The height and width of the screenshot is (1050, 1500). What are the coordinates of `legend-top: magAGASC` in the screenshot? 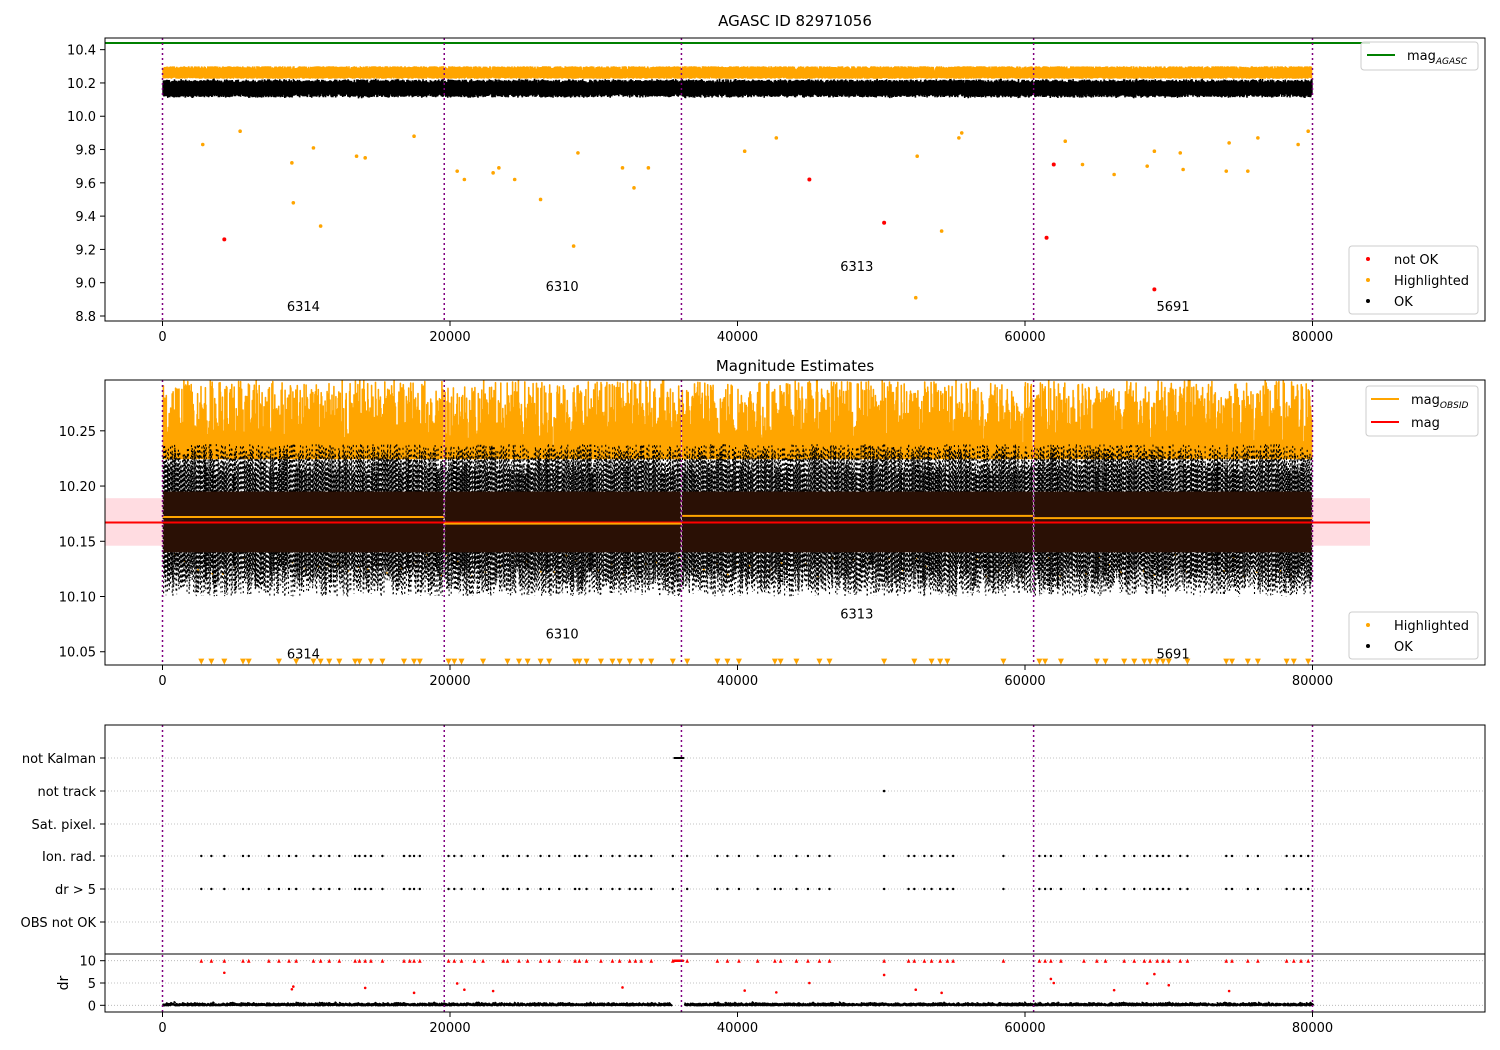 It's located at (1419, 56).